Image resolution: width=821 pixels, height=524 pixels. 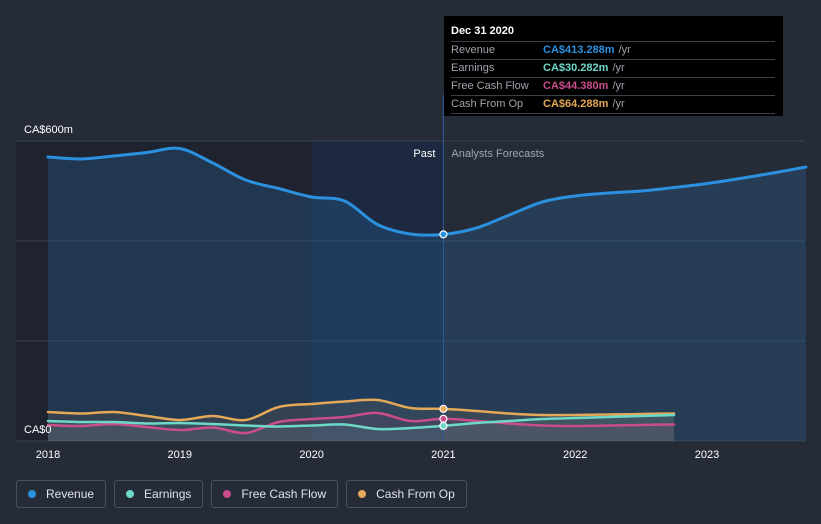 I want to click on tooltip-label: Revenue, so click(x=473, y=50).